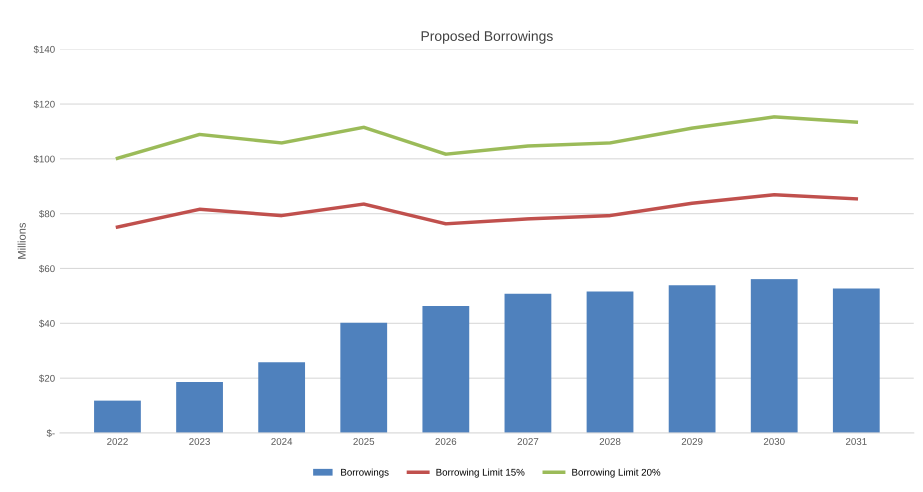  I want to click on y-tick-label: $60, so click(47, 268).